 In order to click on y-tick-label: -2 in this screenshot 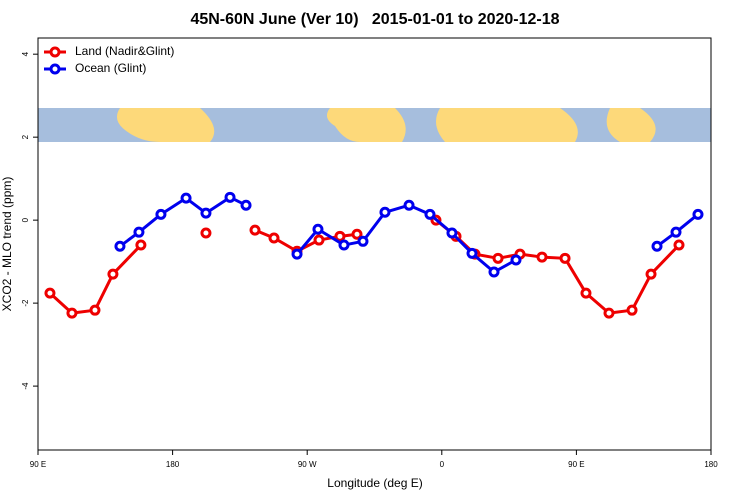, I will do `click(25, 303)`.